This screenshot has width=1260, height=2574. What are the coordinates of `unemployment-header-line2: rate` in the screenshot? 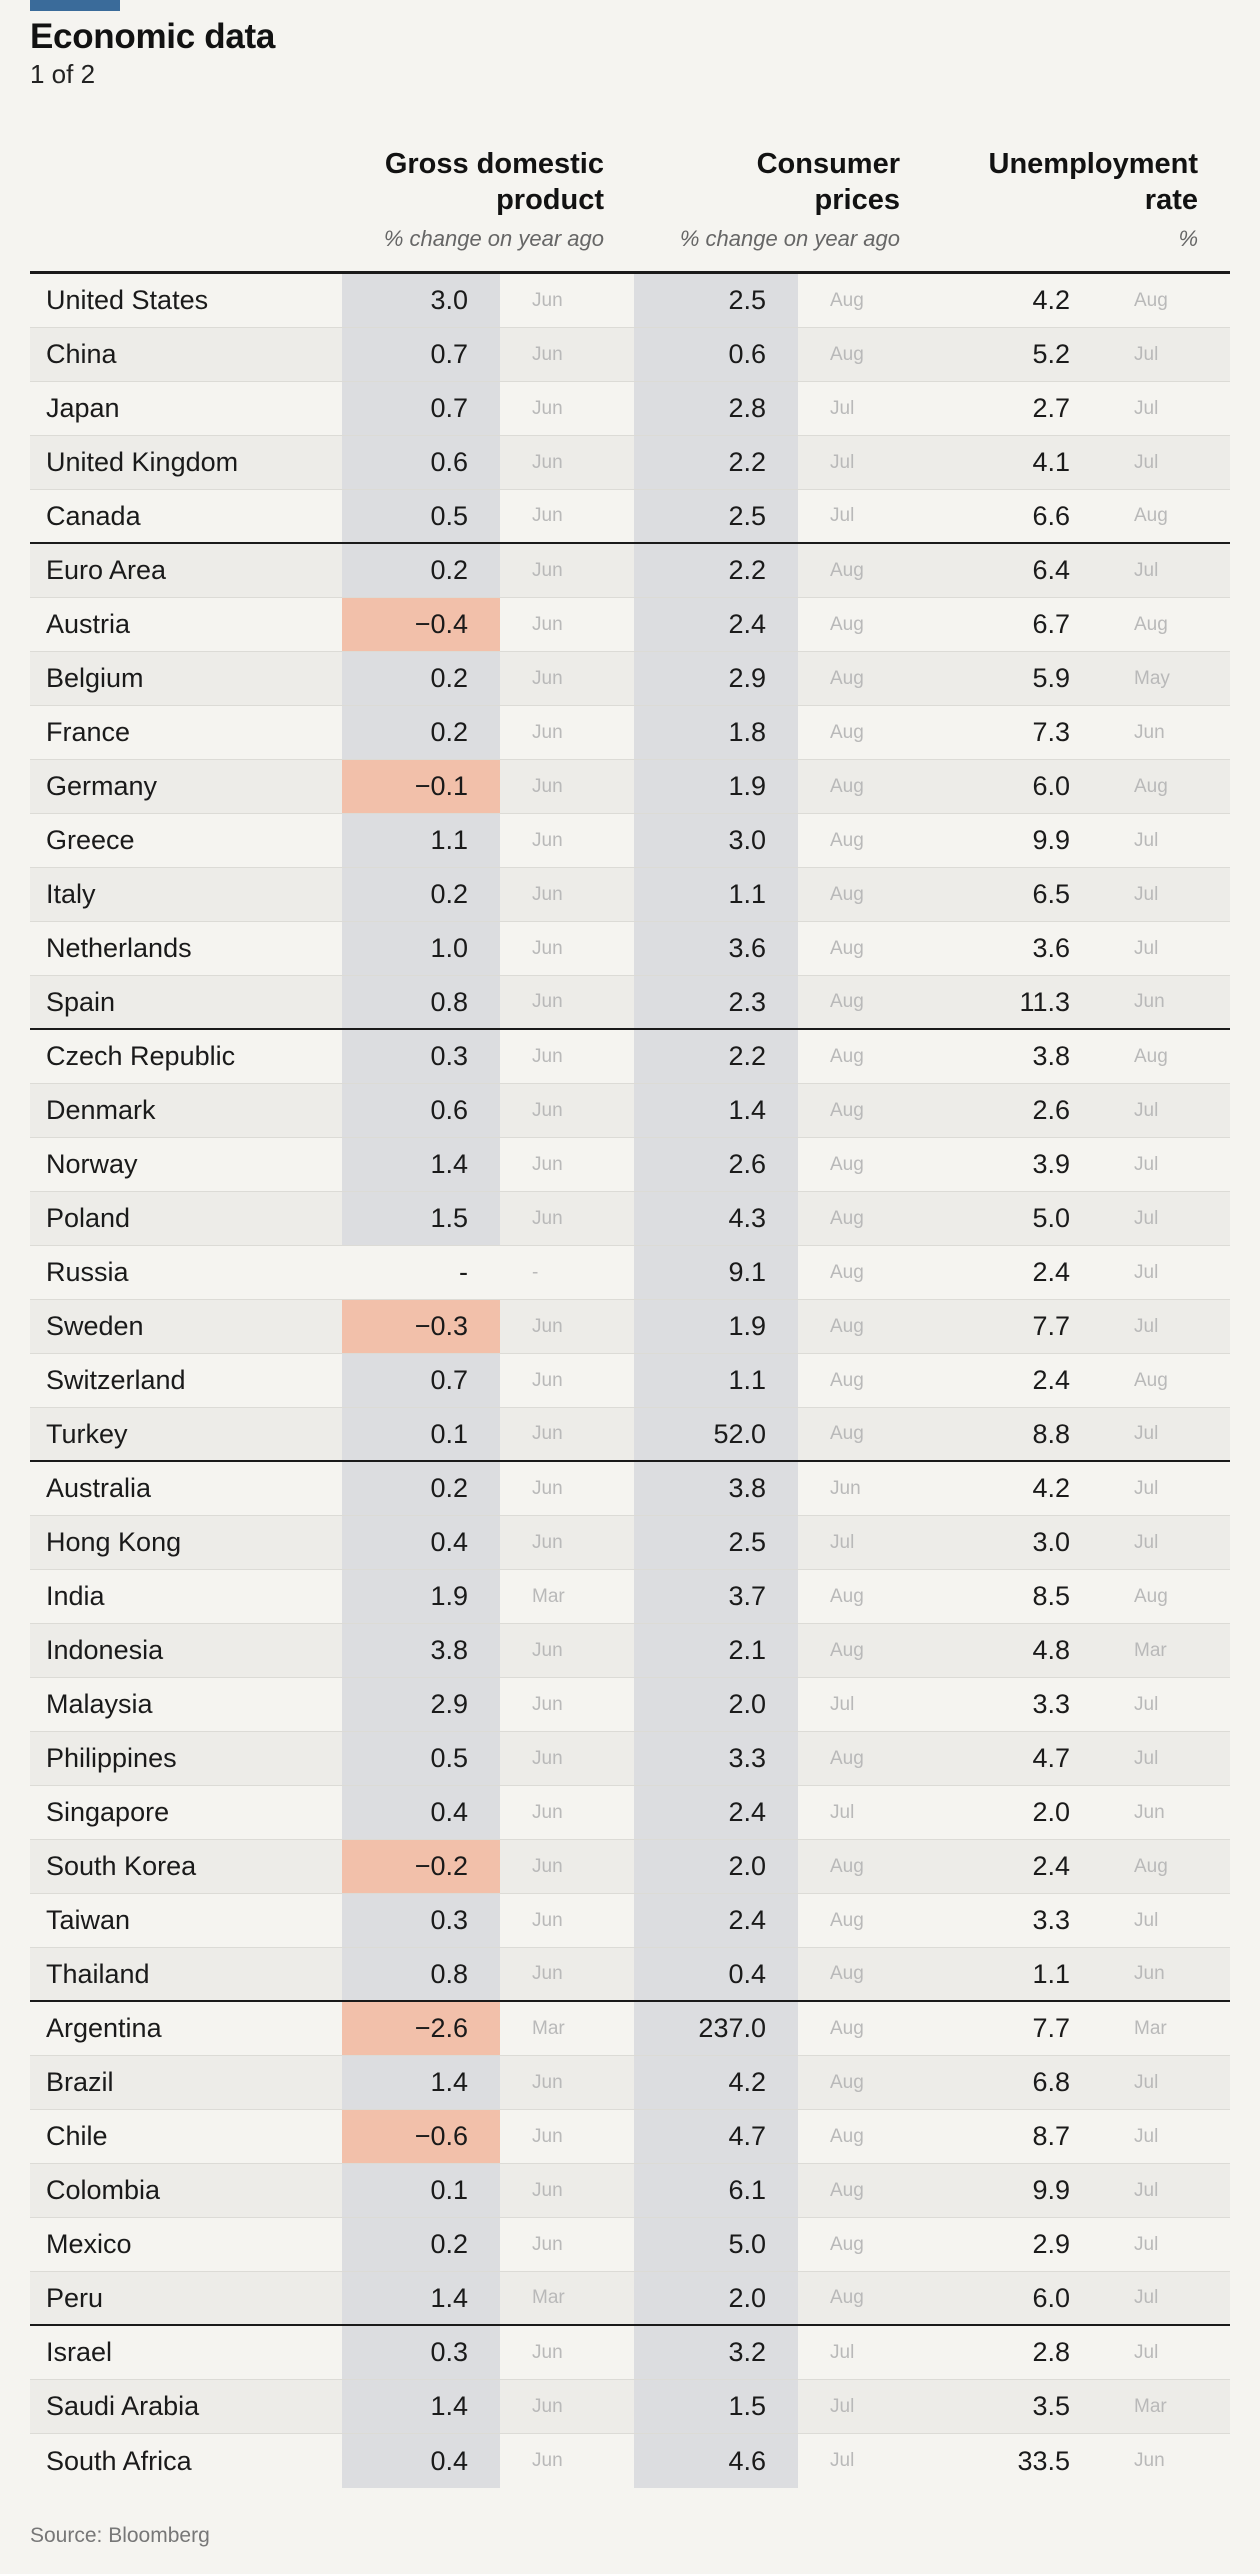 It's located at (1171, 200).